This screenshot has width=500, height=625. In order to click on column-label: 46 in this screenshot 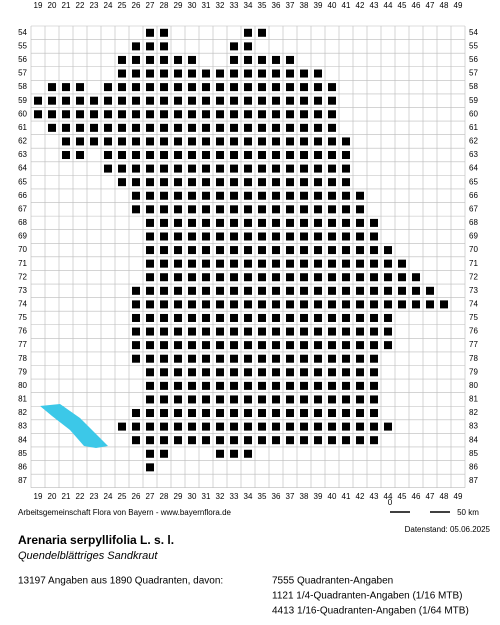, I will do `click(416, 496)`.